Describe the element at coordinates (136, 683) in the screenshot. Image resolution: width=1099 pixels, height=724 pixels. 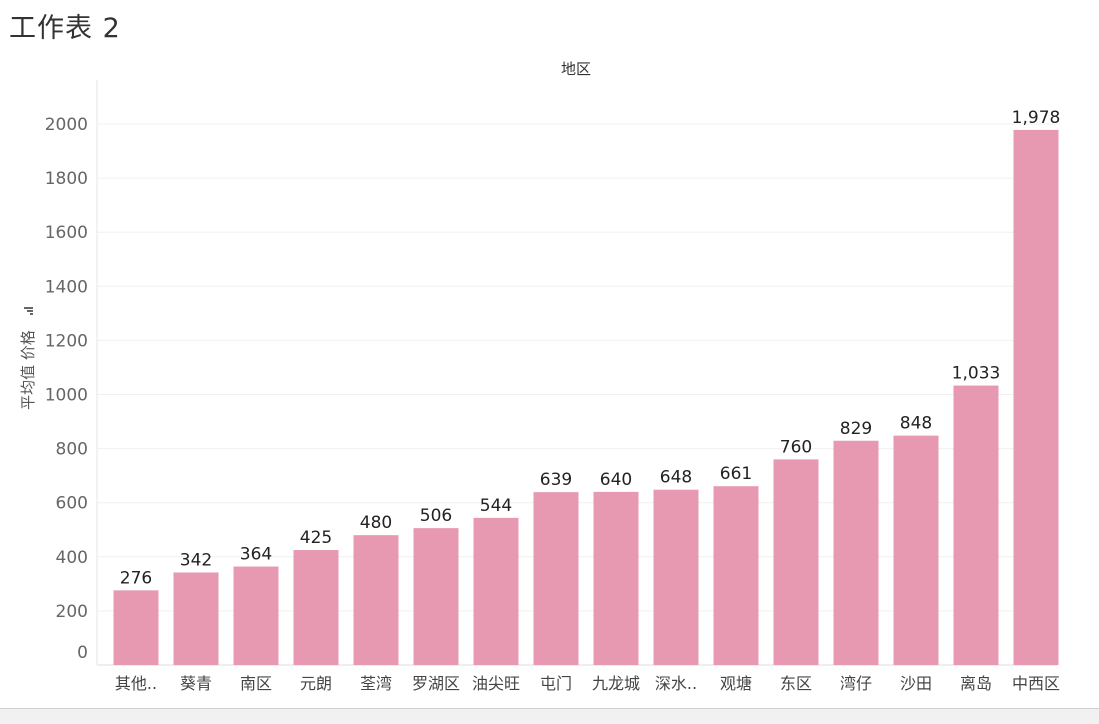
I see `x-category-label: 其他..` at that location.